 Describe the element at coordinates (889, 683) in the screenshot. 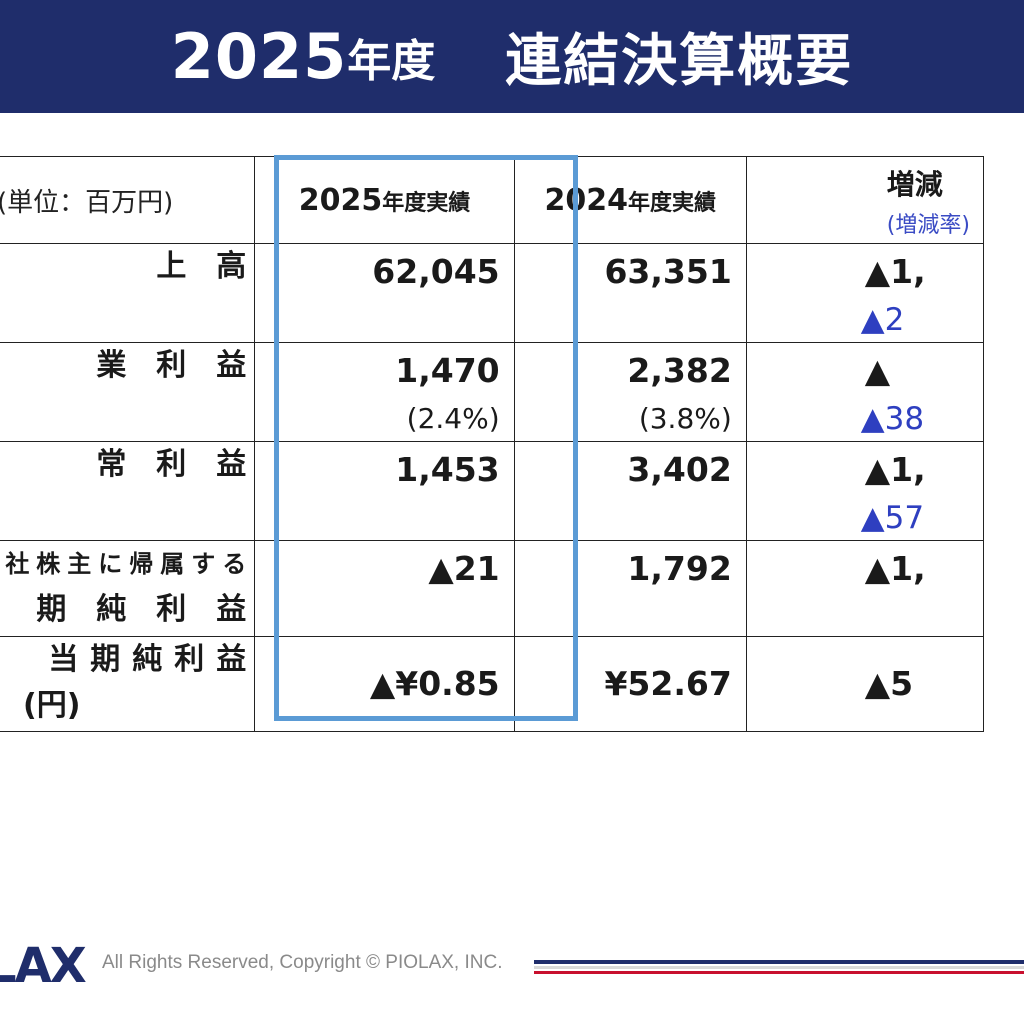

I see `value-change: ▲5` at that location.